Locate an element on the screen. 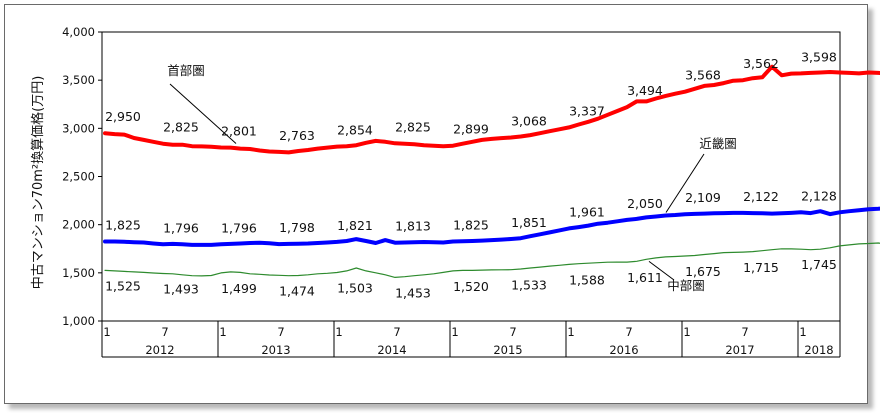 The image size is (880, 413). data-label-chubu: 1,503 is located at coordinates (355, 288).